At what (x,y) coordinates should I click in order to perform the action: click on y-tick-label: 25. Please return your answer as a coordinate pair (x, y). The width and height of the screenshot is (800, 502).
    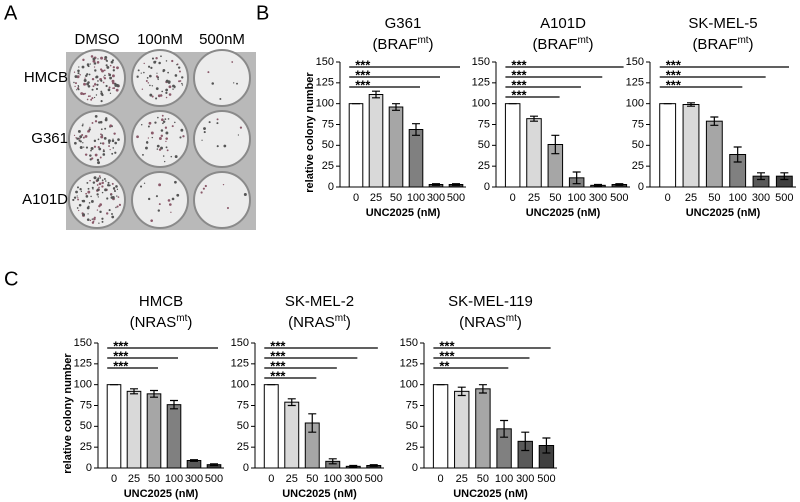
    Looking at the image, I should click on (638, 166).